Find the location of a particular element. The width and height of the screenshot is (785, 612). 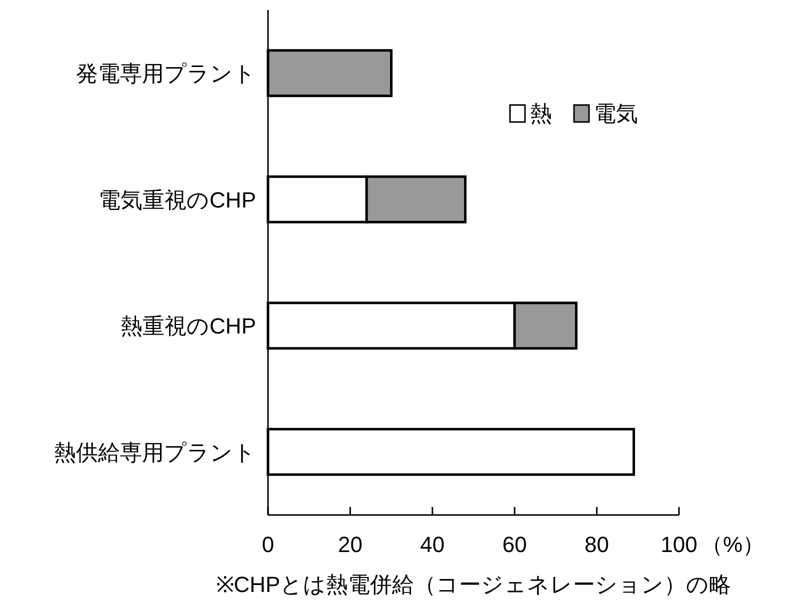

x-axis-title: （%） is located at coordinates (733, 544).